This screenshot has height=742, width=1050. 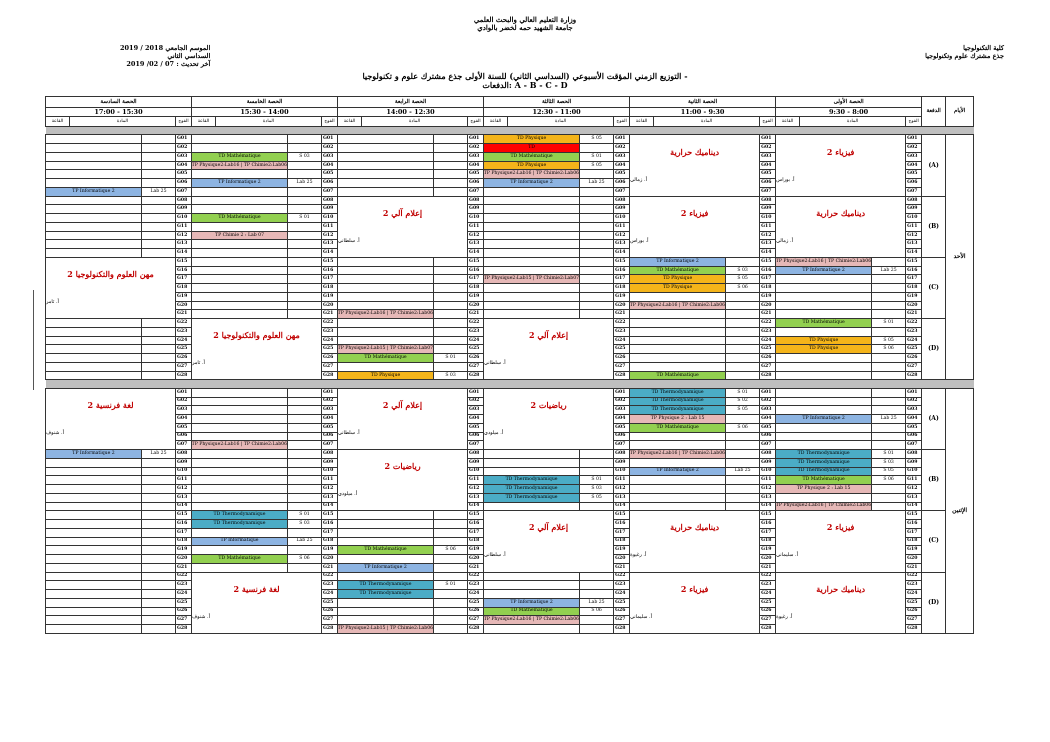 What do you see at coordinates (183, 410) in the screenshot?
I see `group-id: G03` at bounding box center [183, 410].